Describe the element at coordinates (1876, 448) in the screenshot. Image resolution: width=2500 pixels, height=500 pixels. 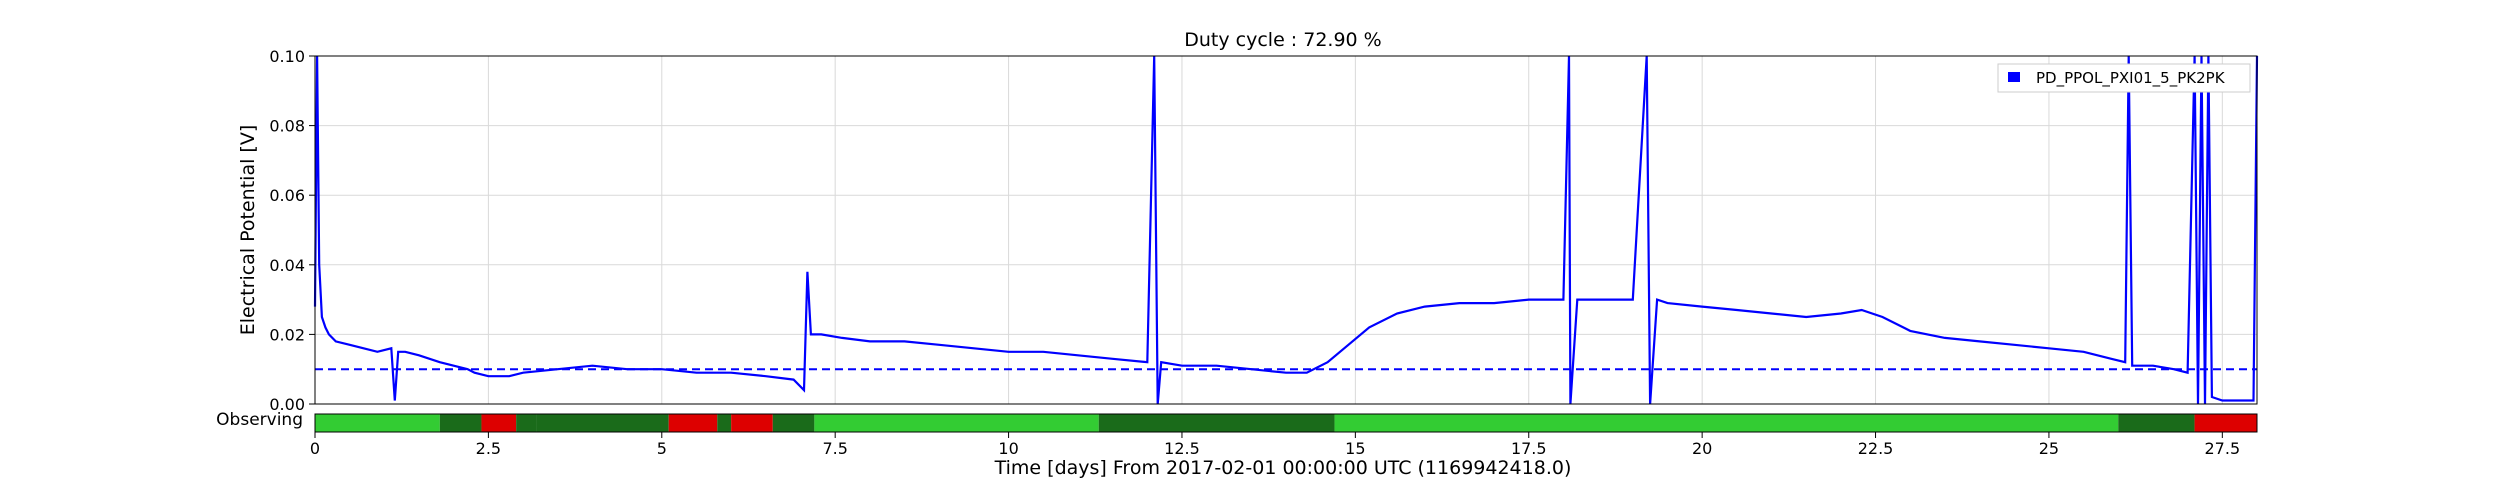
I see `x-tick-label: 22.5` at that location.